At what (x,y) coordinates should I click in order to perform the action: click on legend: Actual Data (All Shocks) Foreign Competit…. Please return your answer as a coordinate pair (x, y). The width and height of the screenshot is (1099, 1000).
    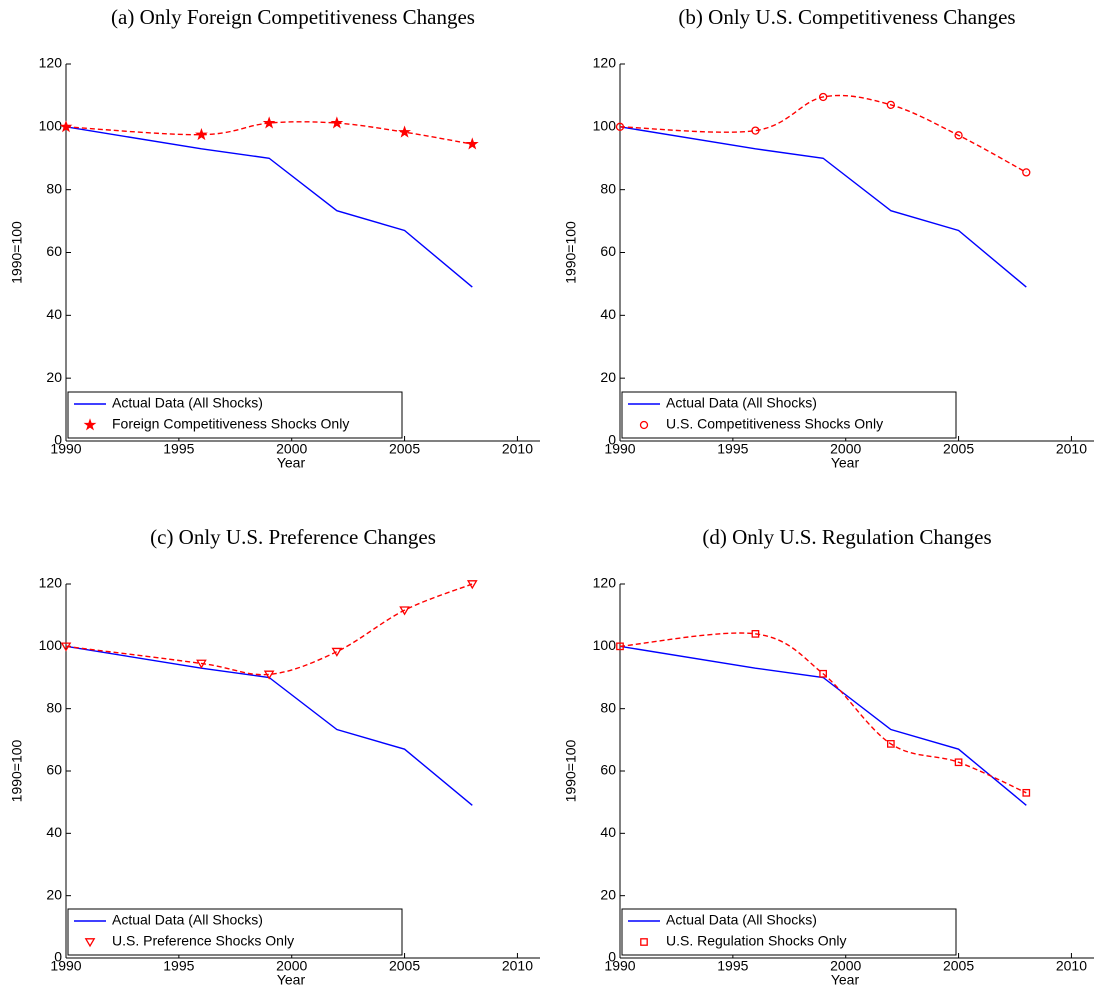
    Looking at the image, I should click on (235, 415).